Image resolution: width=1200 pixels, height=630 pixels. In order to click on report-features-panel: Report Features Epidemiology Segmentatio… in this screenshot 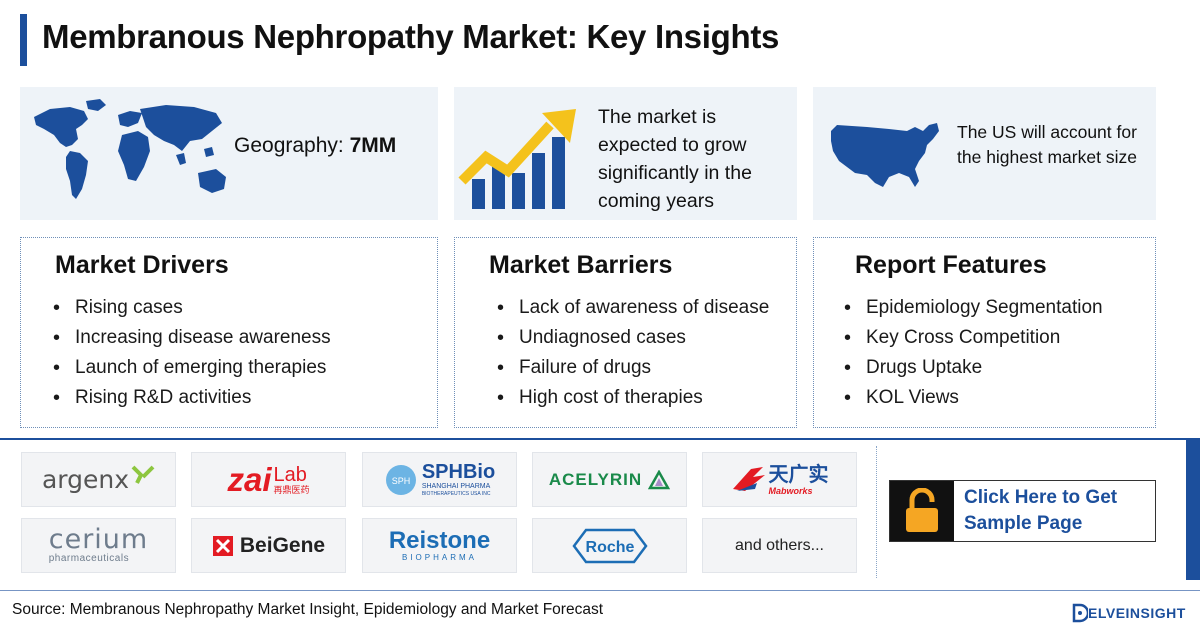, I will do `click(984, 332)`.